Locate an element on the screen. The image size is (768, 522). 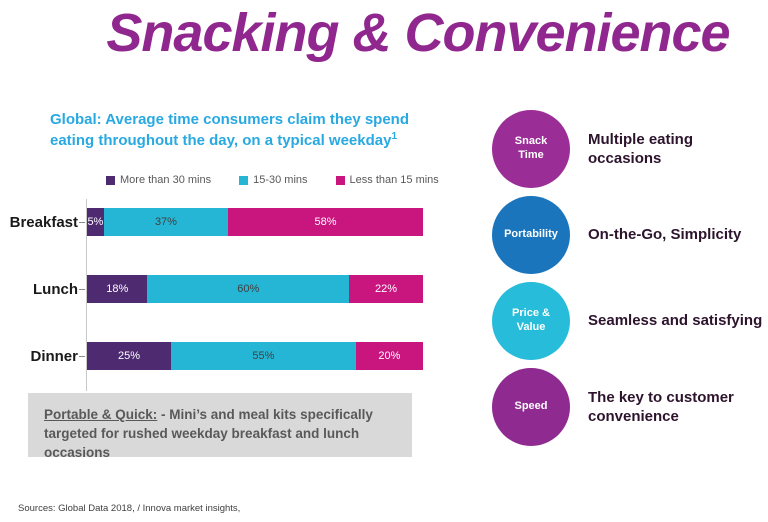
legend-item: Less than 15 mins is located at coordinates (387, 180).